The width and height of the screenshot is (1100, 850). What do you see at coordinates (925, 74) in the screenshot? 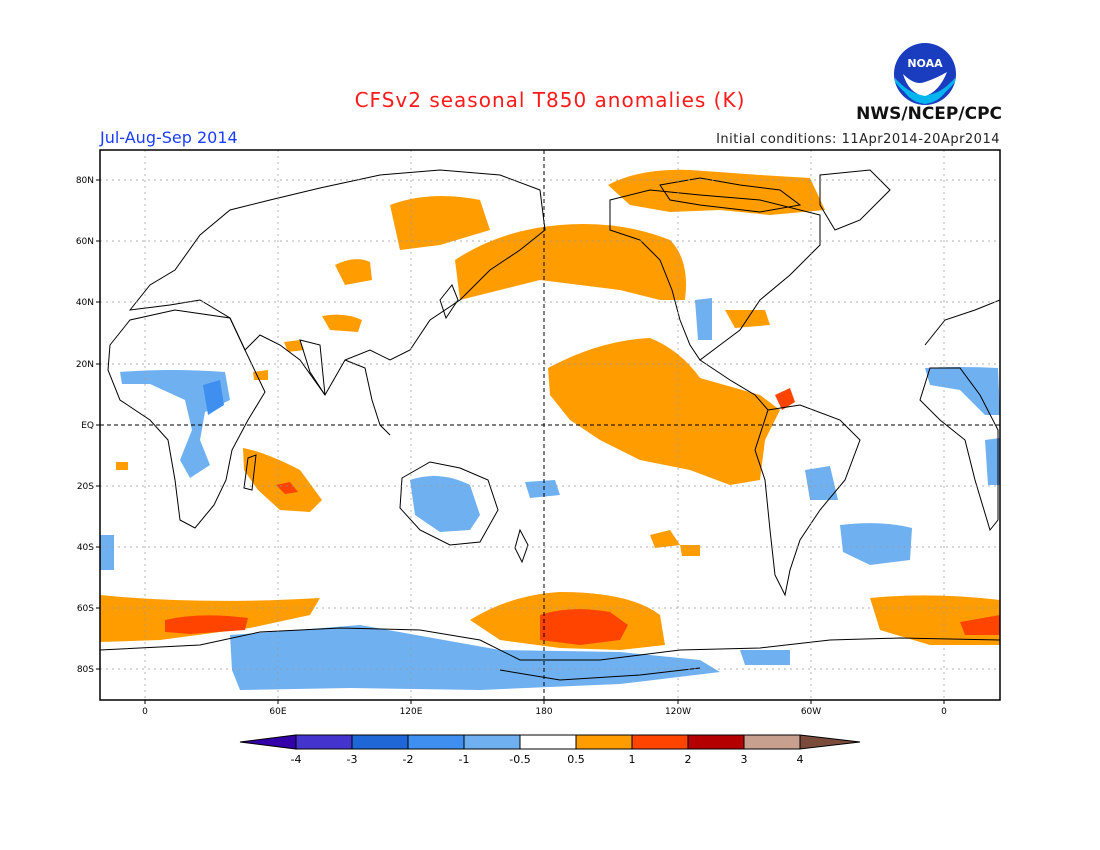
I see `noaa-logo-icon: NOAA` at bounding box center [925, 74].